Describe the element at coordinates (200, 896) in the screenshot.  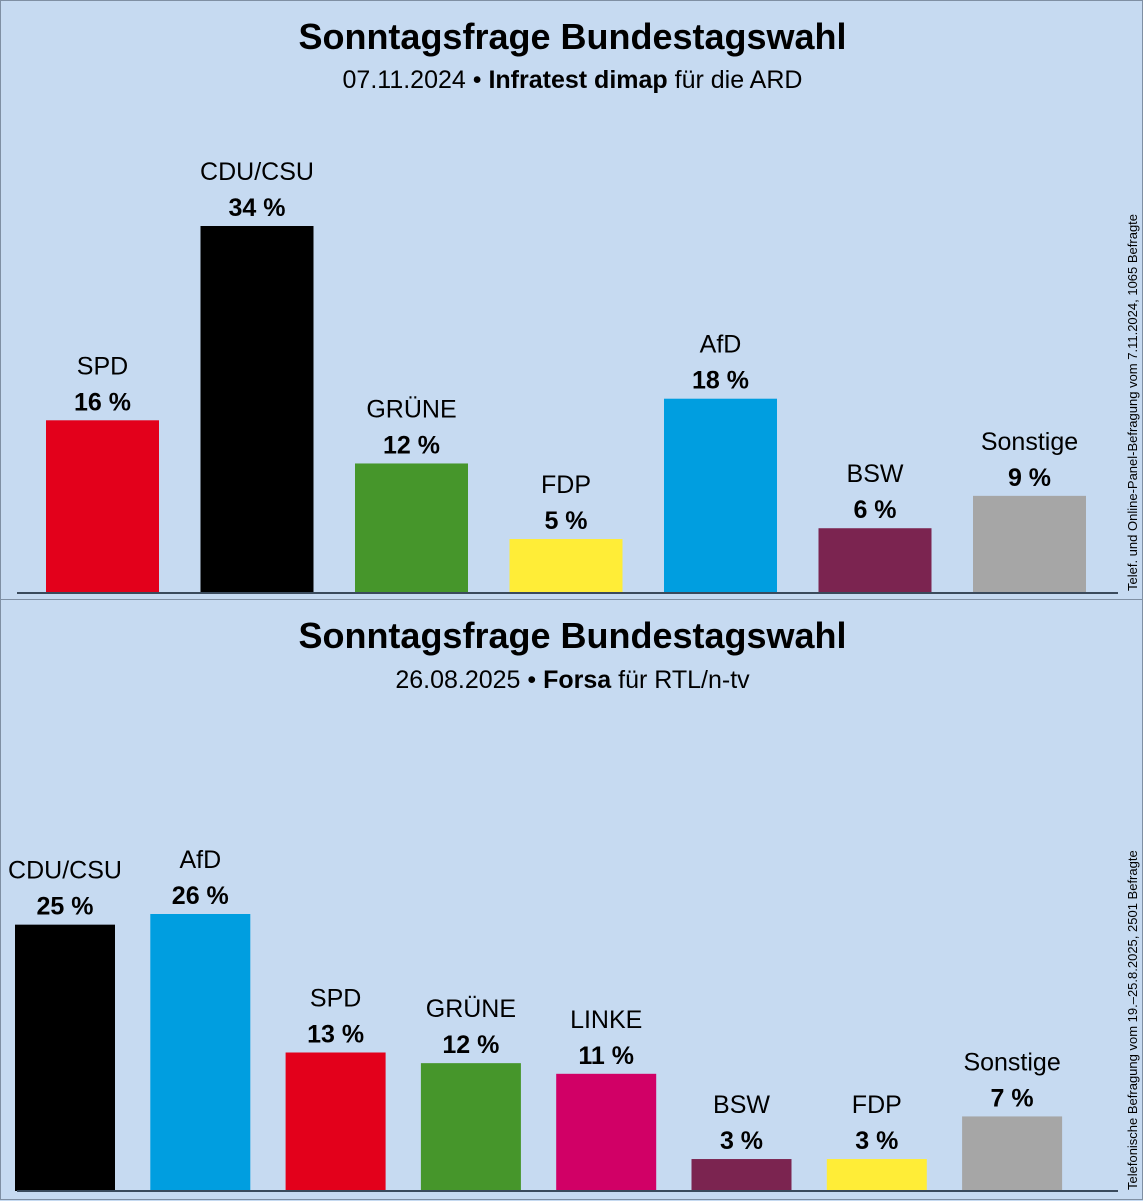
I see `data-label: 26 %` at that location.